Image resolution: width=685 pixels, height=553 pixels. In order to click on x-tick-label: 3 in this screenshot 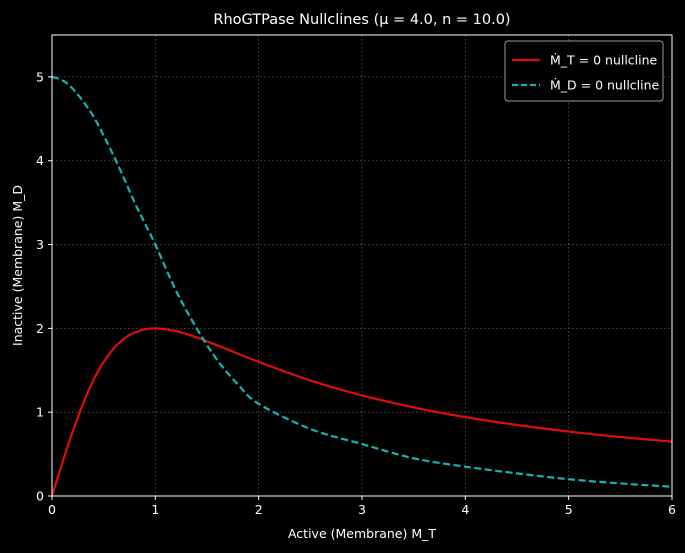, I will do `click(362, 509)`.